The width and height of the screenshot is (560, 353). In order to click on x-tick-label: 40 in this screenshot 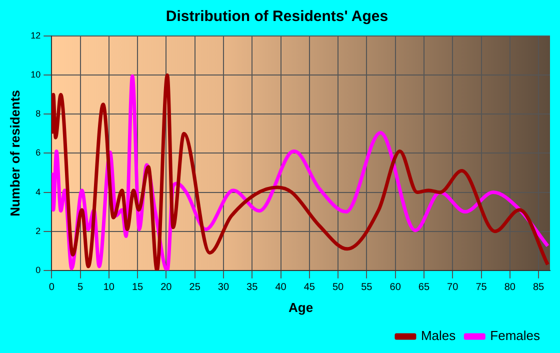, I will do `click(281, 288)`.